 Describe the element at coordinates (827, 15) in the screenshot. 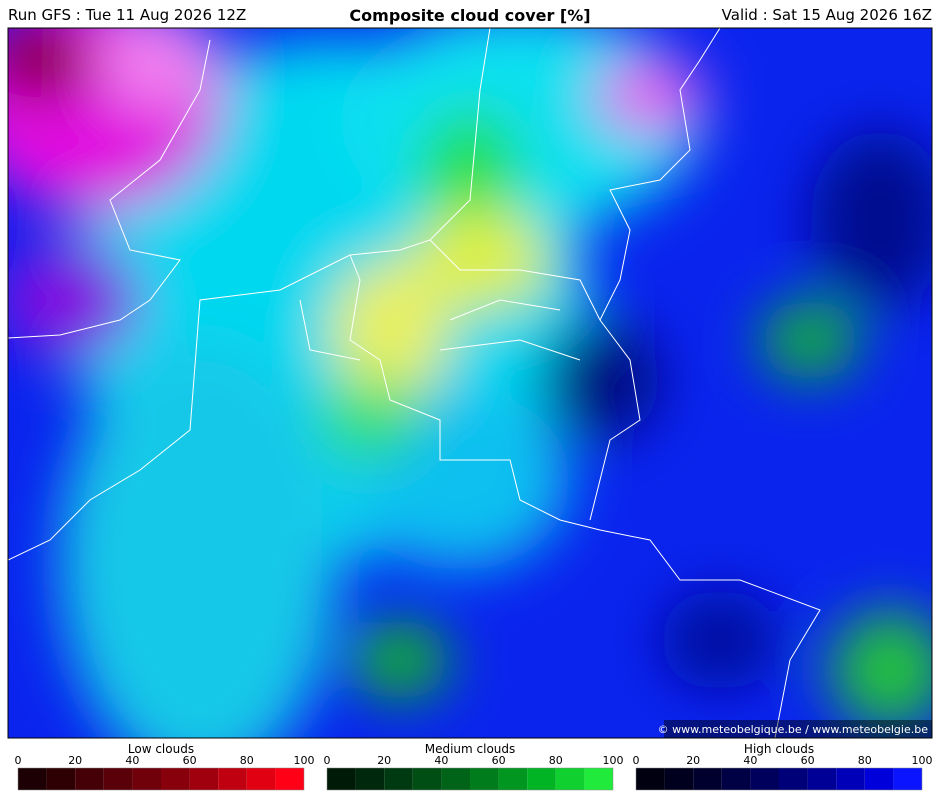

I see `valid-label: Valid : Sat 15 Aug 2026 16Z` at that location.